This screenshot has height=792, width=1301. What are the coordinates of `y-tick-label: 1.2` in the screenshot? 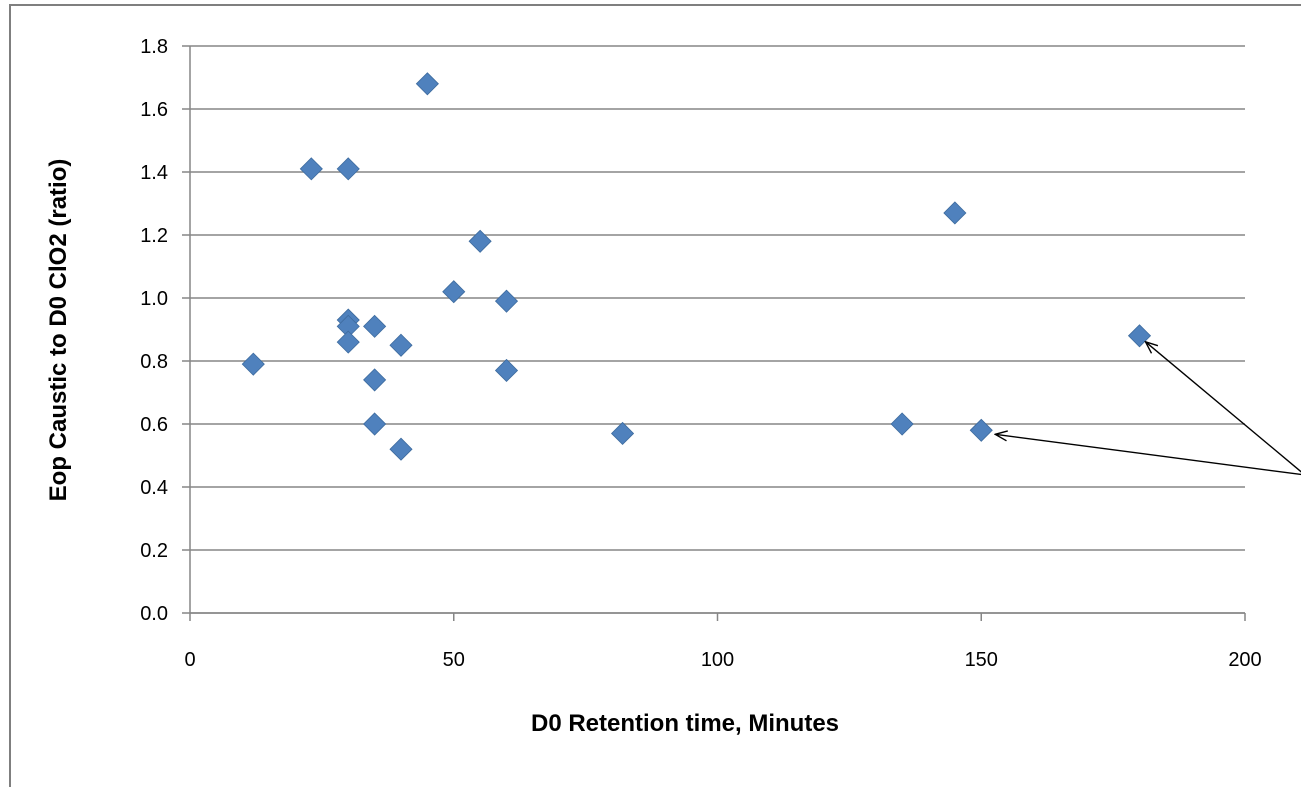 It's located at (154, 236).